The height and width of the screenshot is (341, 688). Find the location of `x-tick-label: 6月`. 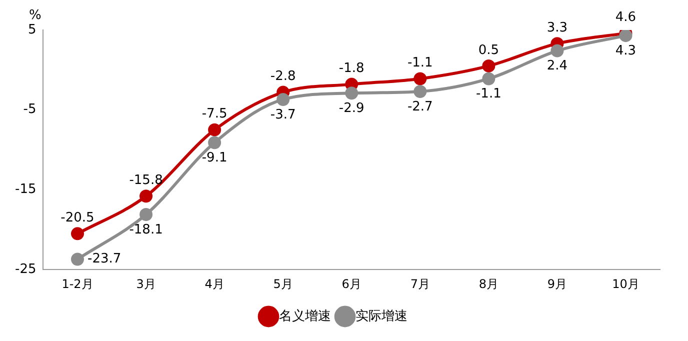

x-tick-label: 6月 is located at coordinates (352, 283).